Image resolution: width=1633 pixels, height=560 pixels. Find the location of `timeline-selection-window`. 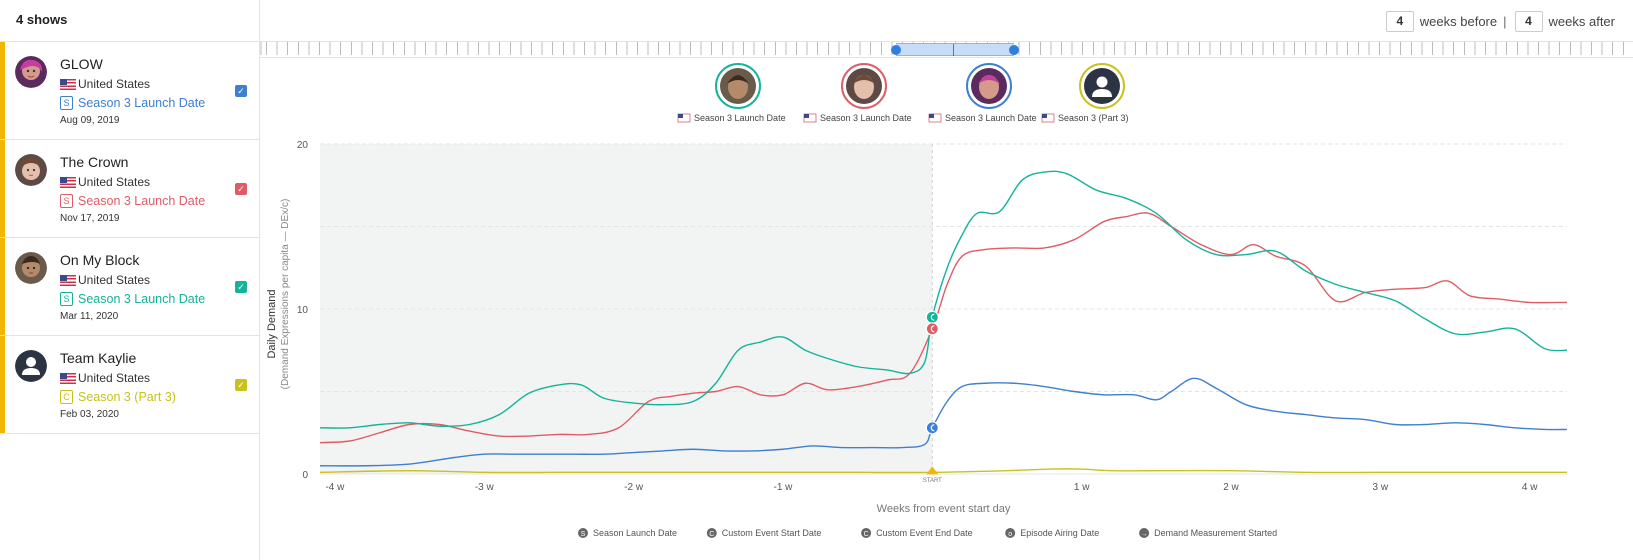

timeline-selection-window is located at coordinates (955, 49).